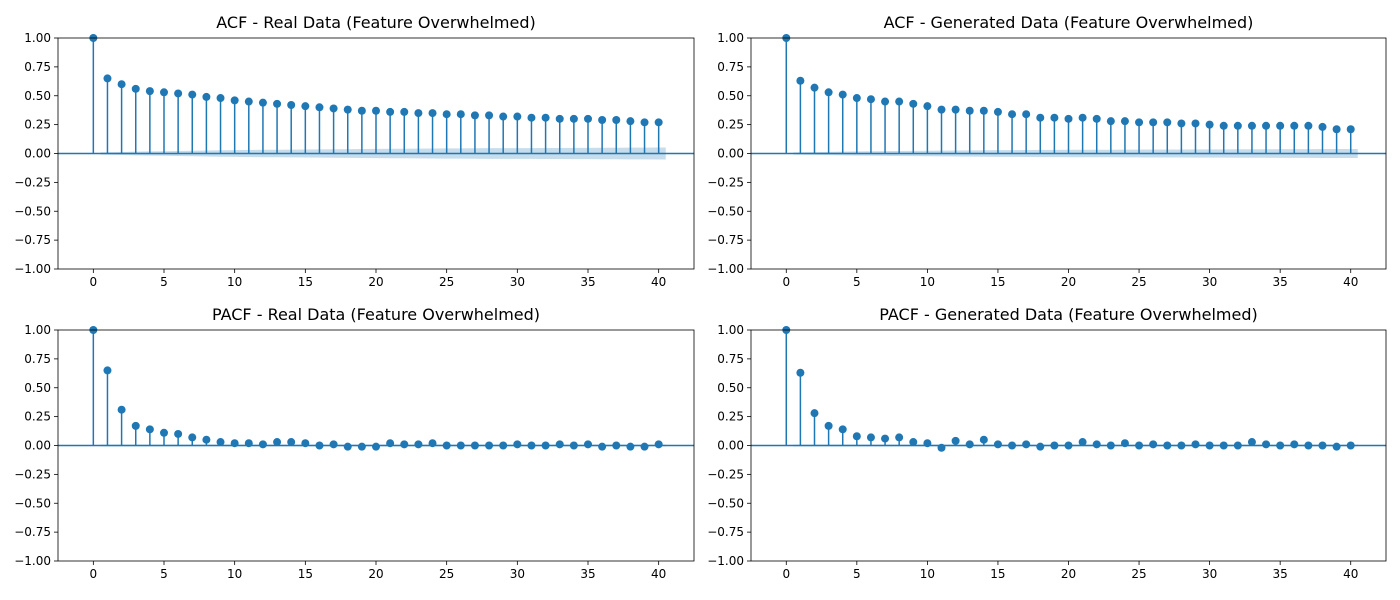 The height and width of the screenshot is (600, 1400). What do you see at coordinates (1350, 574) in the screenshot?
I see `x-tick-label: 40` at bounding box center [1350, 574].